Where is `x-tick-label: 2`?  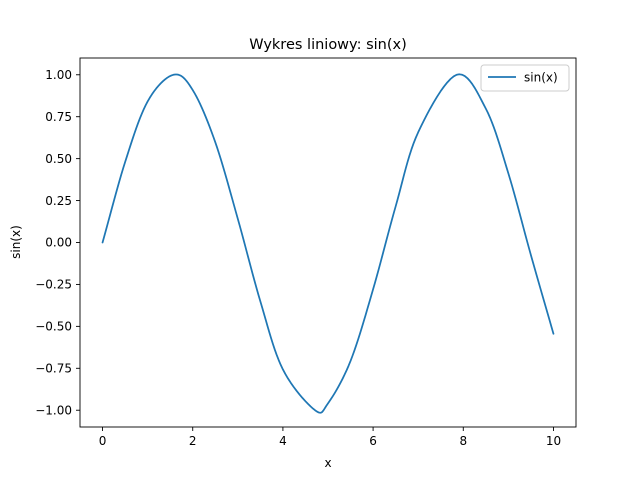 x-tick-label: 2 is located at coordinates (193, 441).